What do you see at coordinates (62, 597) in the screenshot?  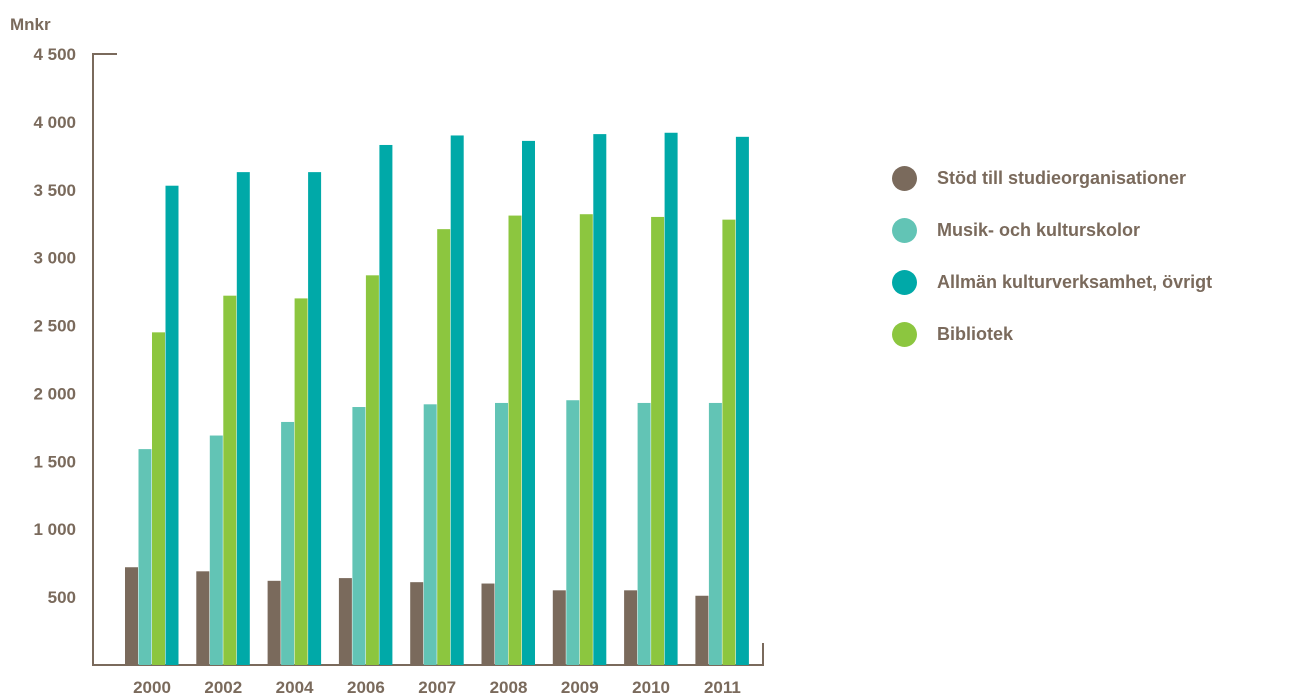 I see `y-tick-label: 500` at bounding box center [62, 597].